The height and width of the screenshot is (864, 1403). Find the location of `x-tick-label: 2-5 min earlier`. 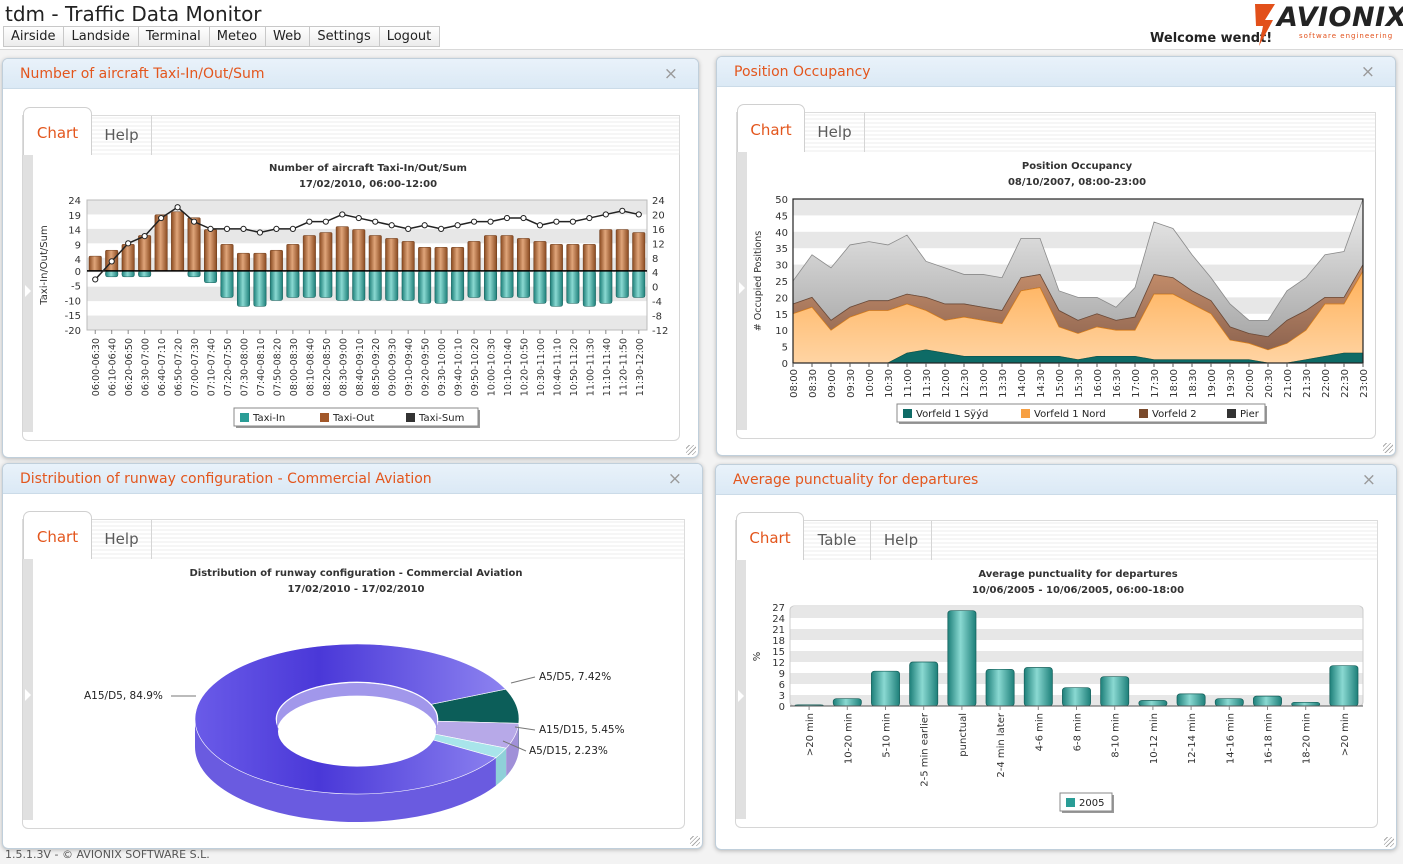

x-tick-label: 2-5 min earlier is located at coordinates (925, 749).